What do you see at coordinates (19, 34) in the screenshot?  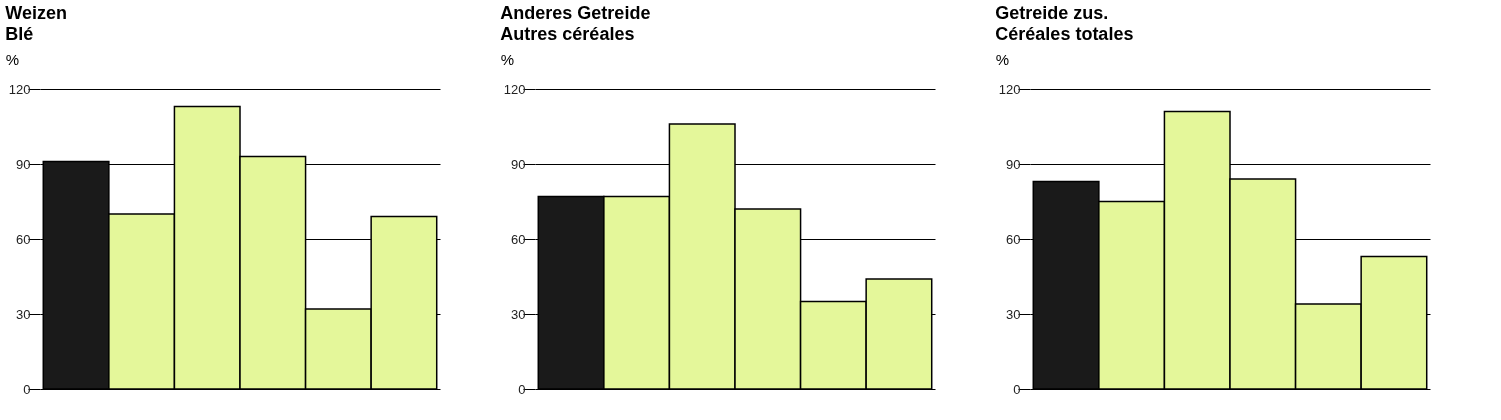 I see `chart-subtitle: Blé` at bounding box center [19, 34].